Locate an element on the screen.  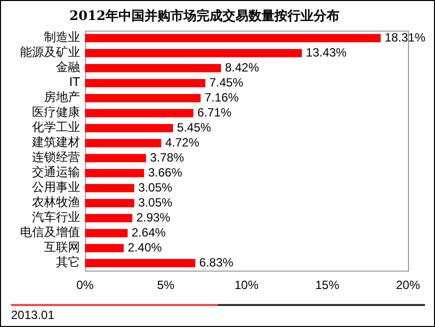
y-tick-label: 化学工业 is located at coordinates (56, 127).